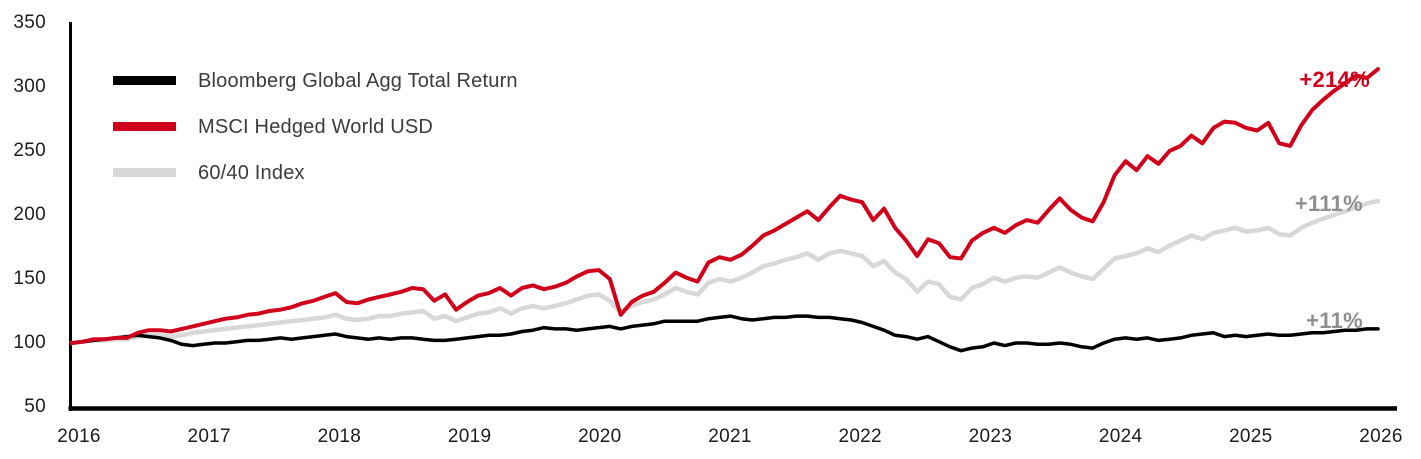 The height and width of the screenshot is (459, 1421). Describe the element at coordinates (144, 172) in the screenshot. I see `legend-swatch-60-40-index` at that location.